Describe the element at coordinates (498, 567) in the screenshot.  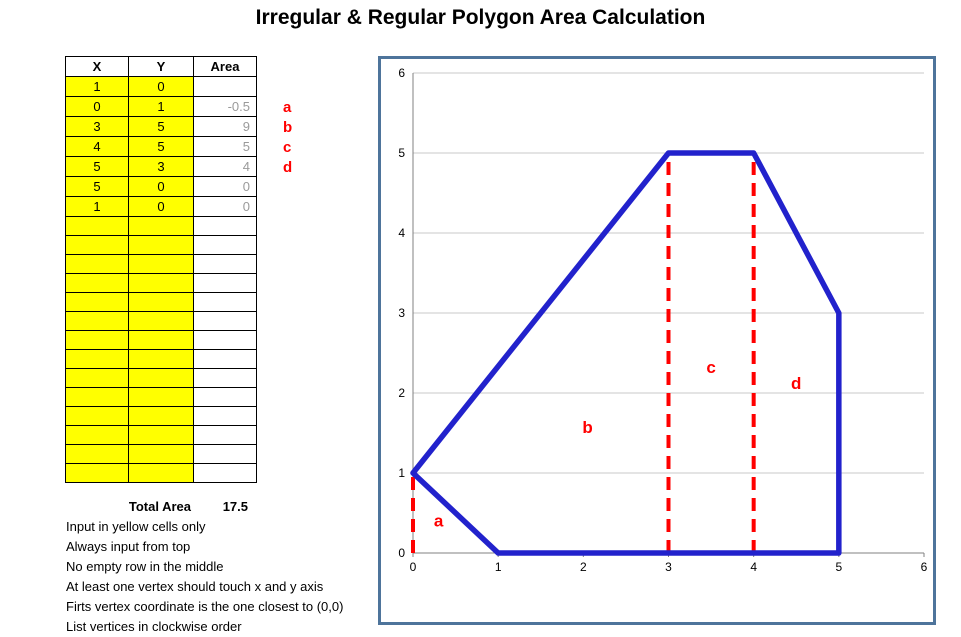
I see `x-tick-label: 1` at that location.